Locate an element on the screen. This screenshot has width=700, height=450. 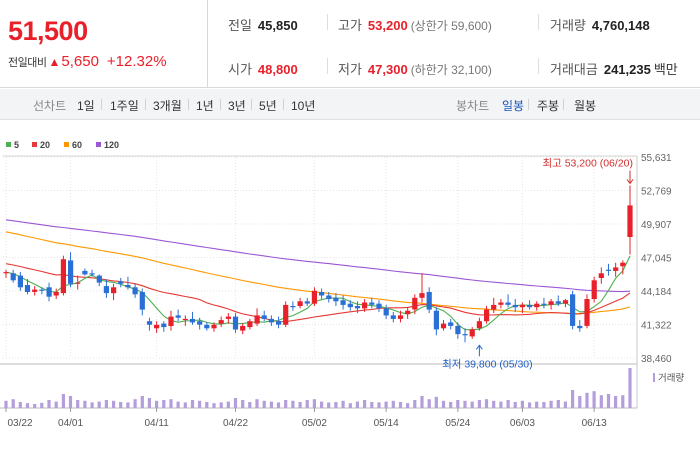
price-box: 51,500 전일대비 ▲ 5,650 +12.32% is located at coordinates (104, 44).